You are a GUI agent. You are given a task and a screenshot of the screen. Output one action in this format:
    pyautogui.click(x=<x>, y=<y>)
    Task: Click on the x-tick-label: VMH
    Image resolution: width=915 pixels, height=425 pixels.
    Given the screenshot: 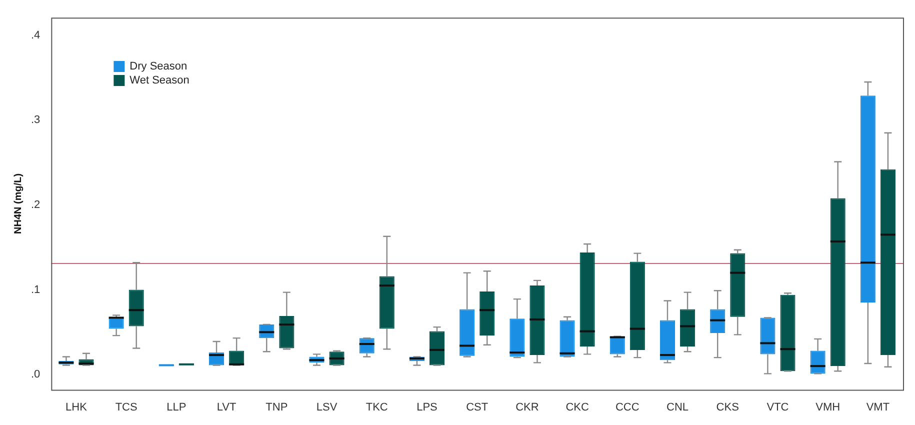 What is the action you would take?
    pyautogui.click(x=828, y=407)
    